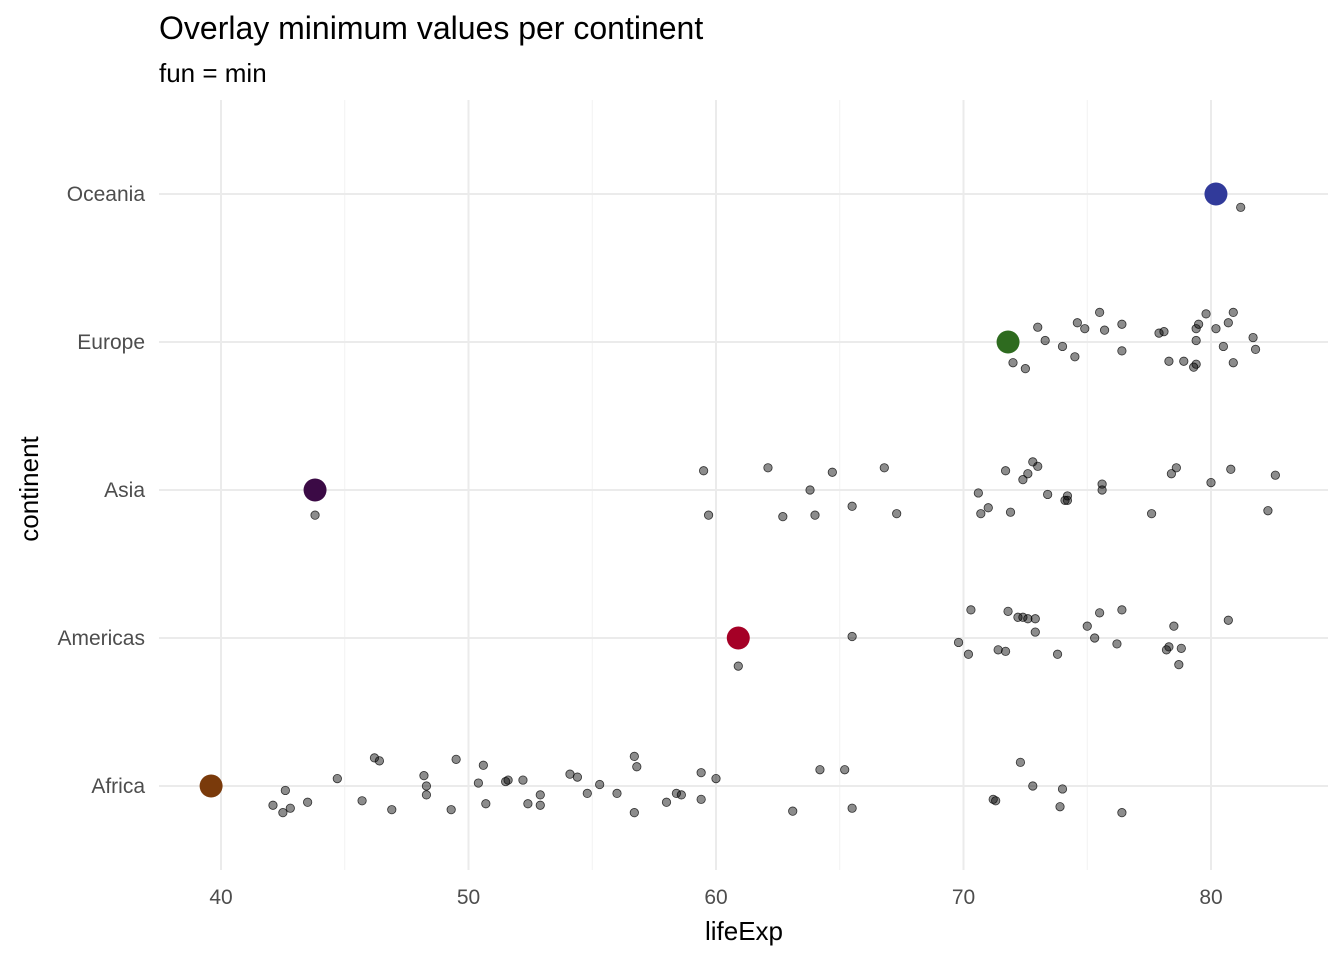  I want to click on x-tick-label: 50, so click(468, 897).